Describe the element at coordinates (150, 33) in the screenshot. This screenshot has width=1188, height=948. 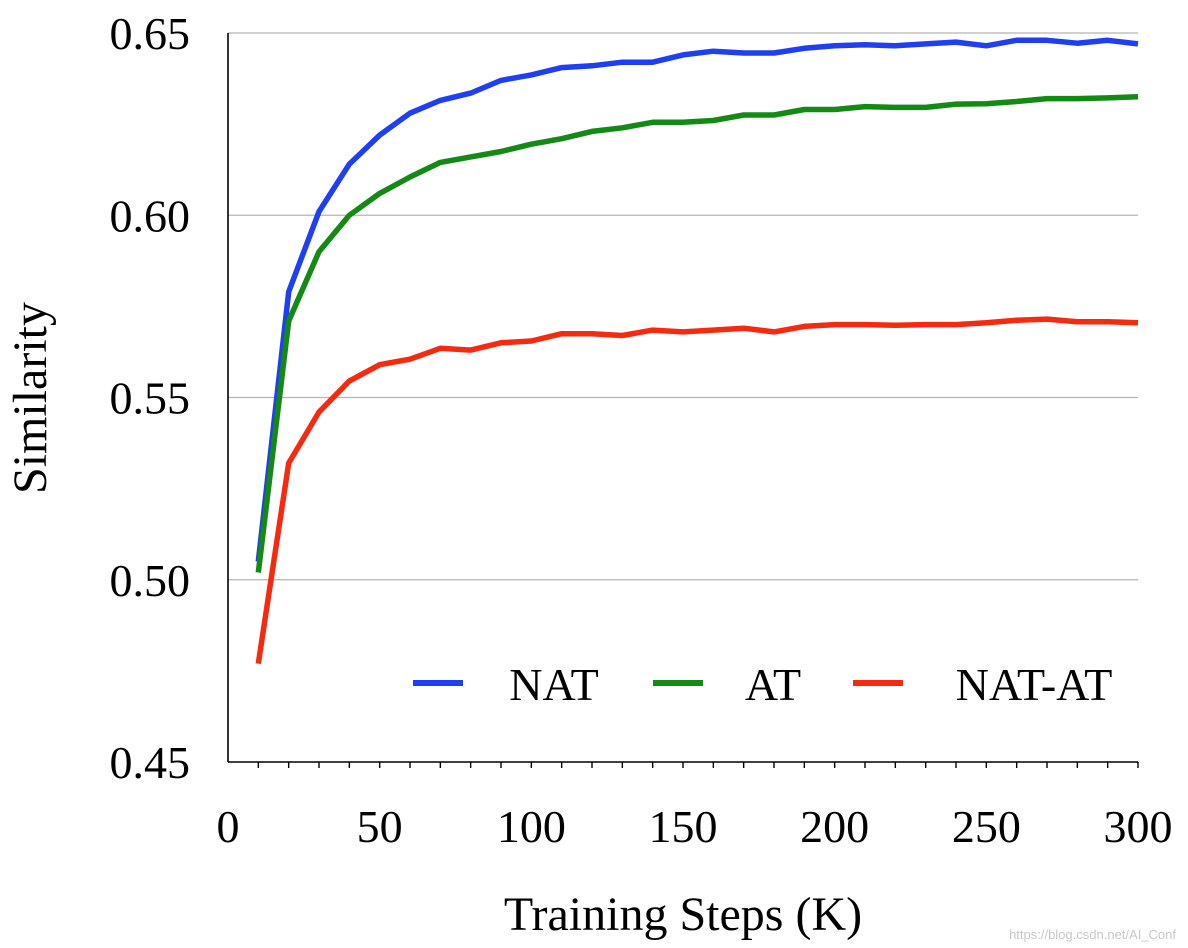
I see `y-tick-label: 0.65` at that location.